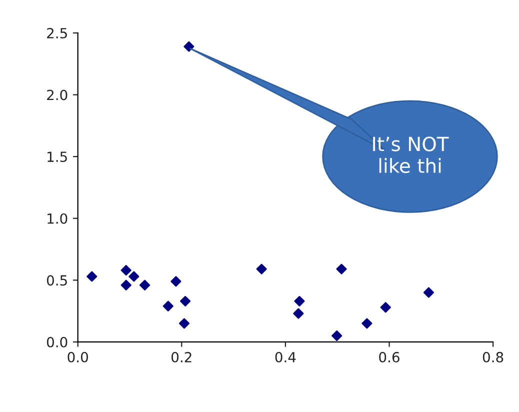 Image resolution: width=519 pixels, height=412 pixels. Describe the element at coordinates (411, 155) in the screenshot. I see `annotation: It’s NOT like thi` at that location.